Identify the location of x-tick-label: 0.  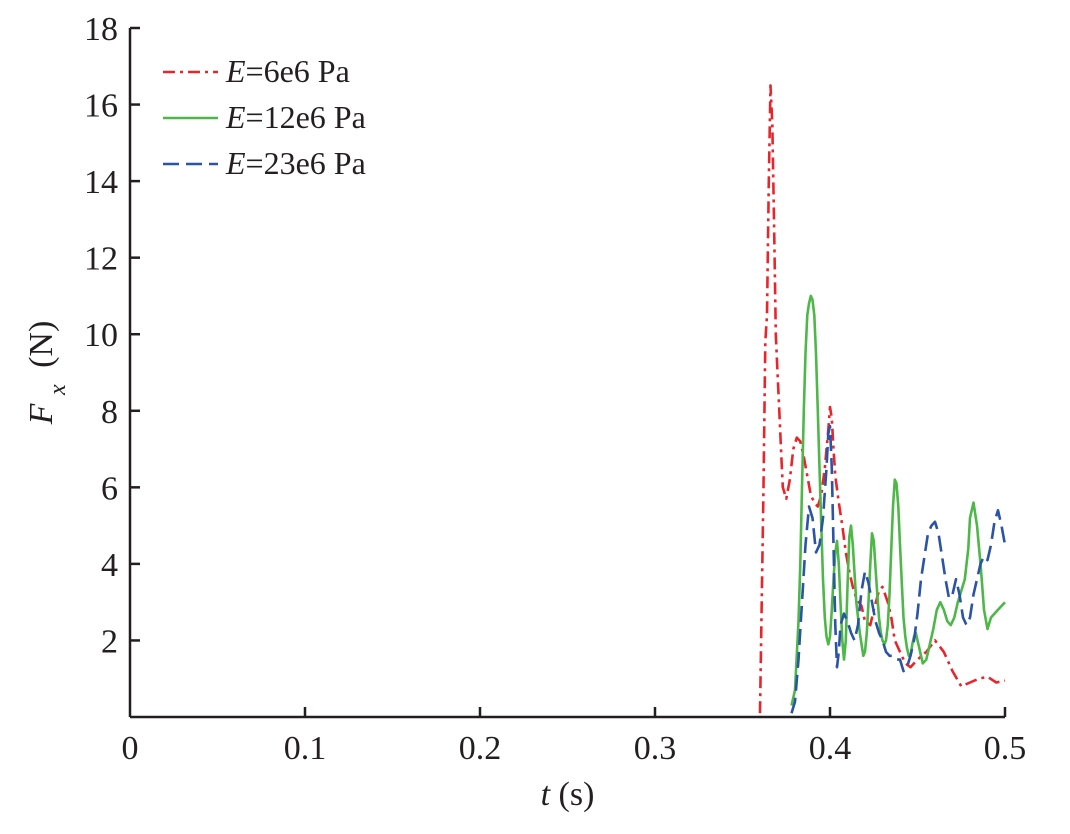
(130, 748).